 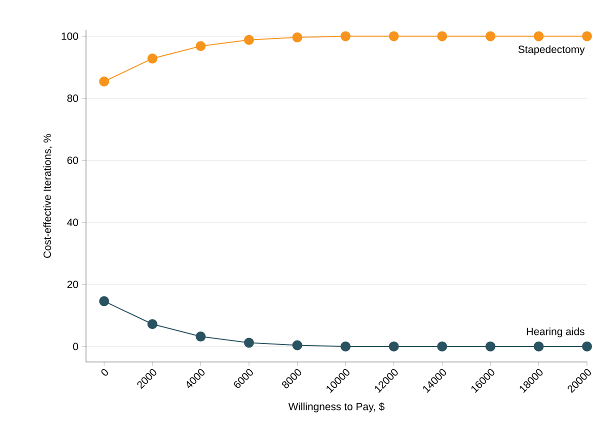 I want to click on x-tick-label: 0, so click(x=104, y=372).